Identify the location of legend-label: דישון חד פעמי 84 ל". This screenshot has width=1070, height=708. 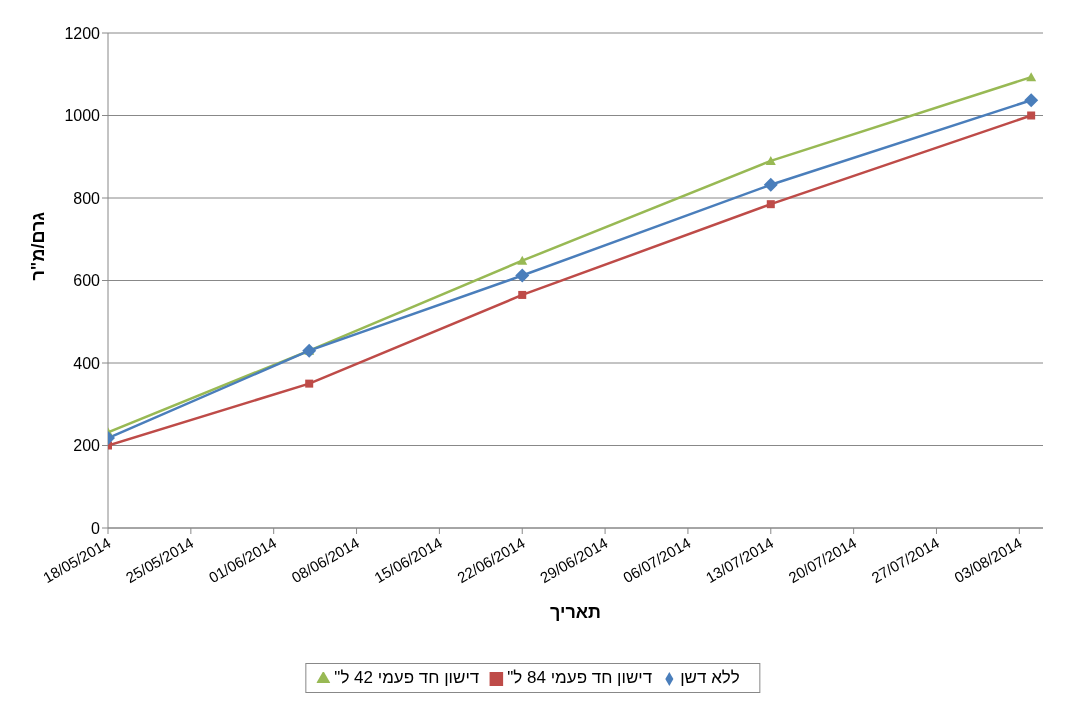
(580, 677).